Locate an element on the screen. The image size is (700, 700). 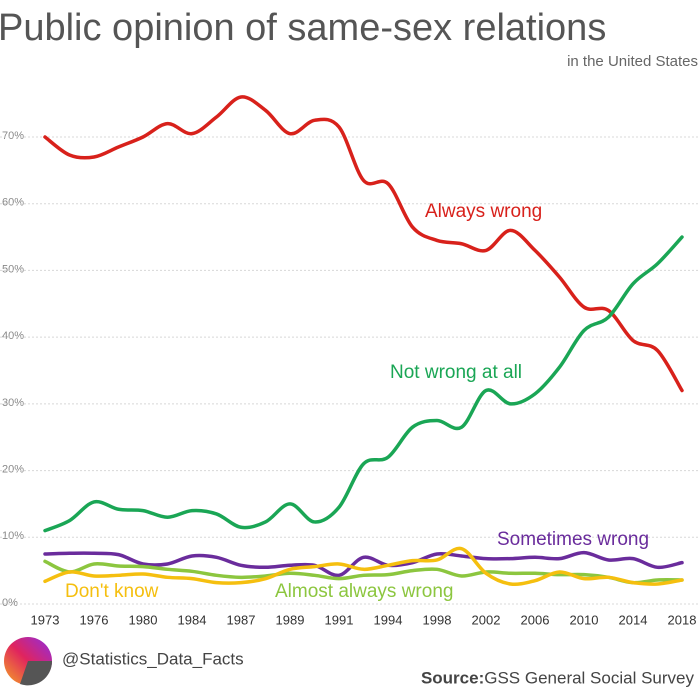
source: GSS General Social Survey is located at coordinates (589, 677).